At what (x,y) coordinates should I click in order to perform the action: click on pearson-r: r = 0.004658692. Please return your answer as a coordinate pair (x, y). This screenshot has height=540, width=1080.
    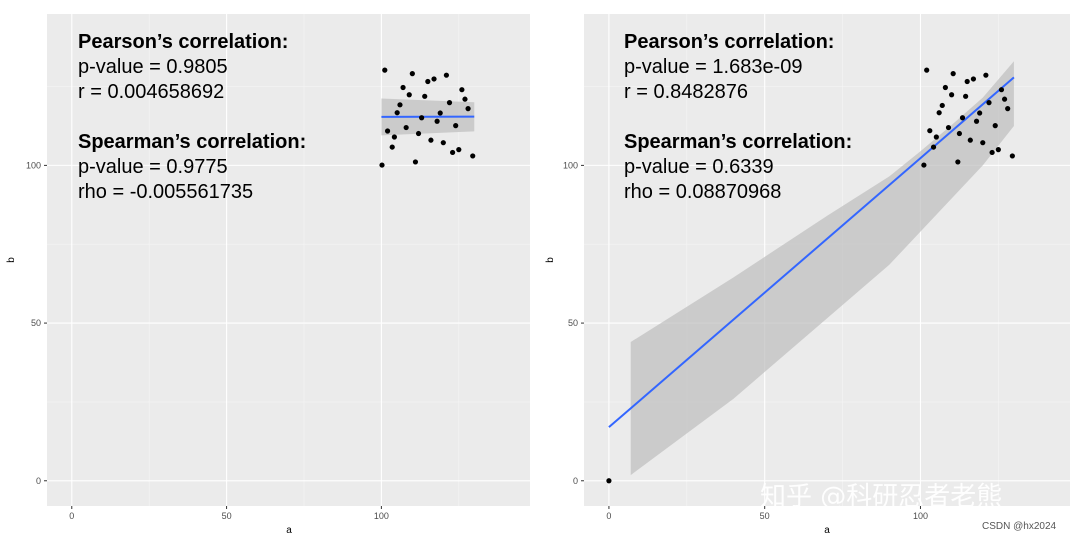
    Looking at the image, I should click on (151, 92).